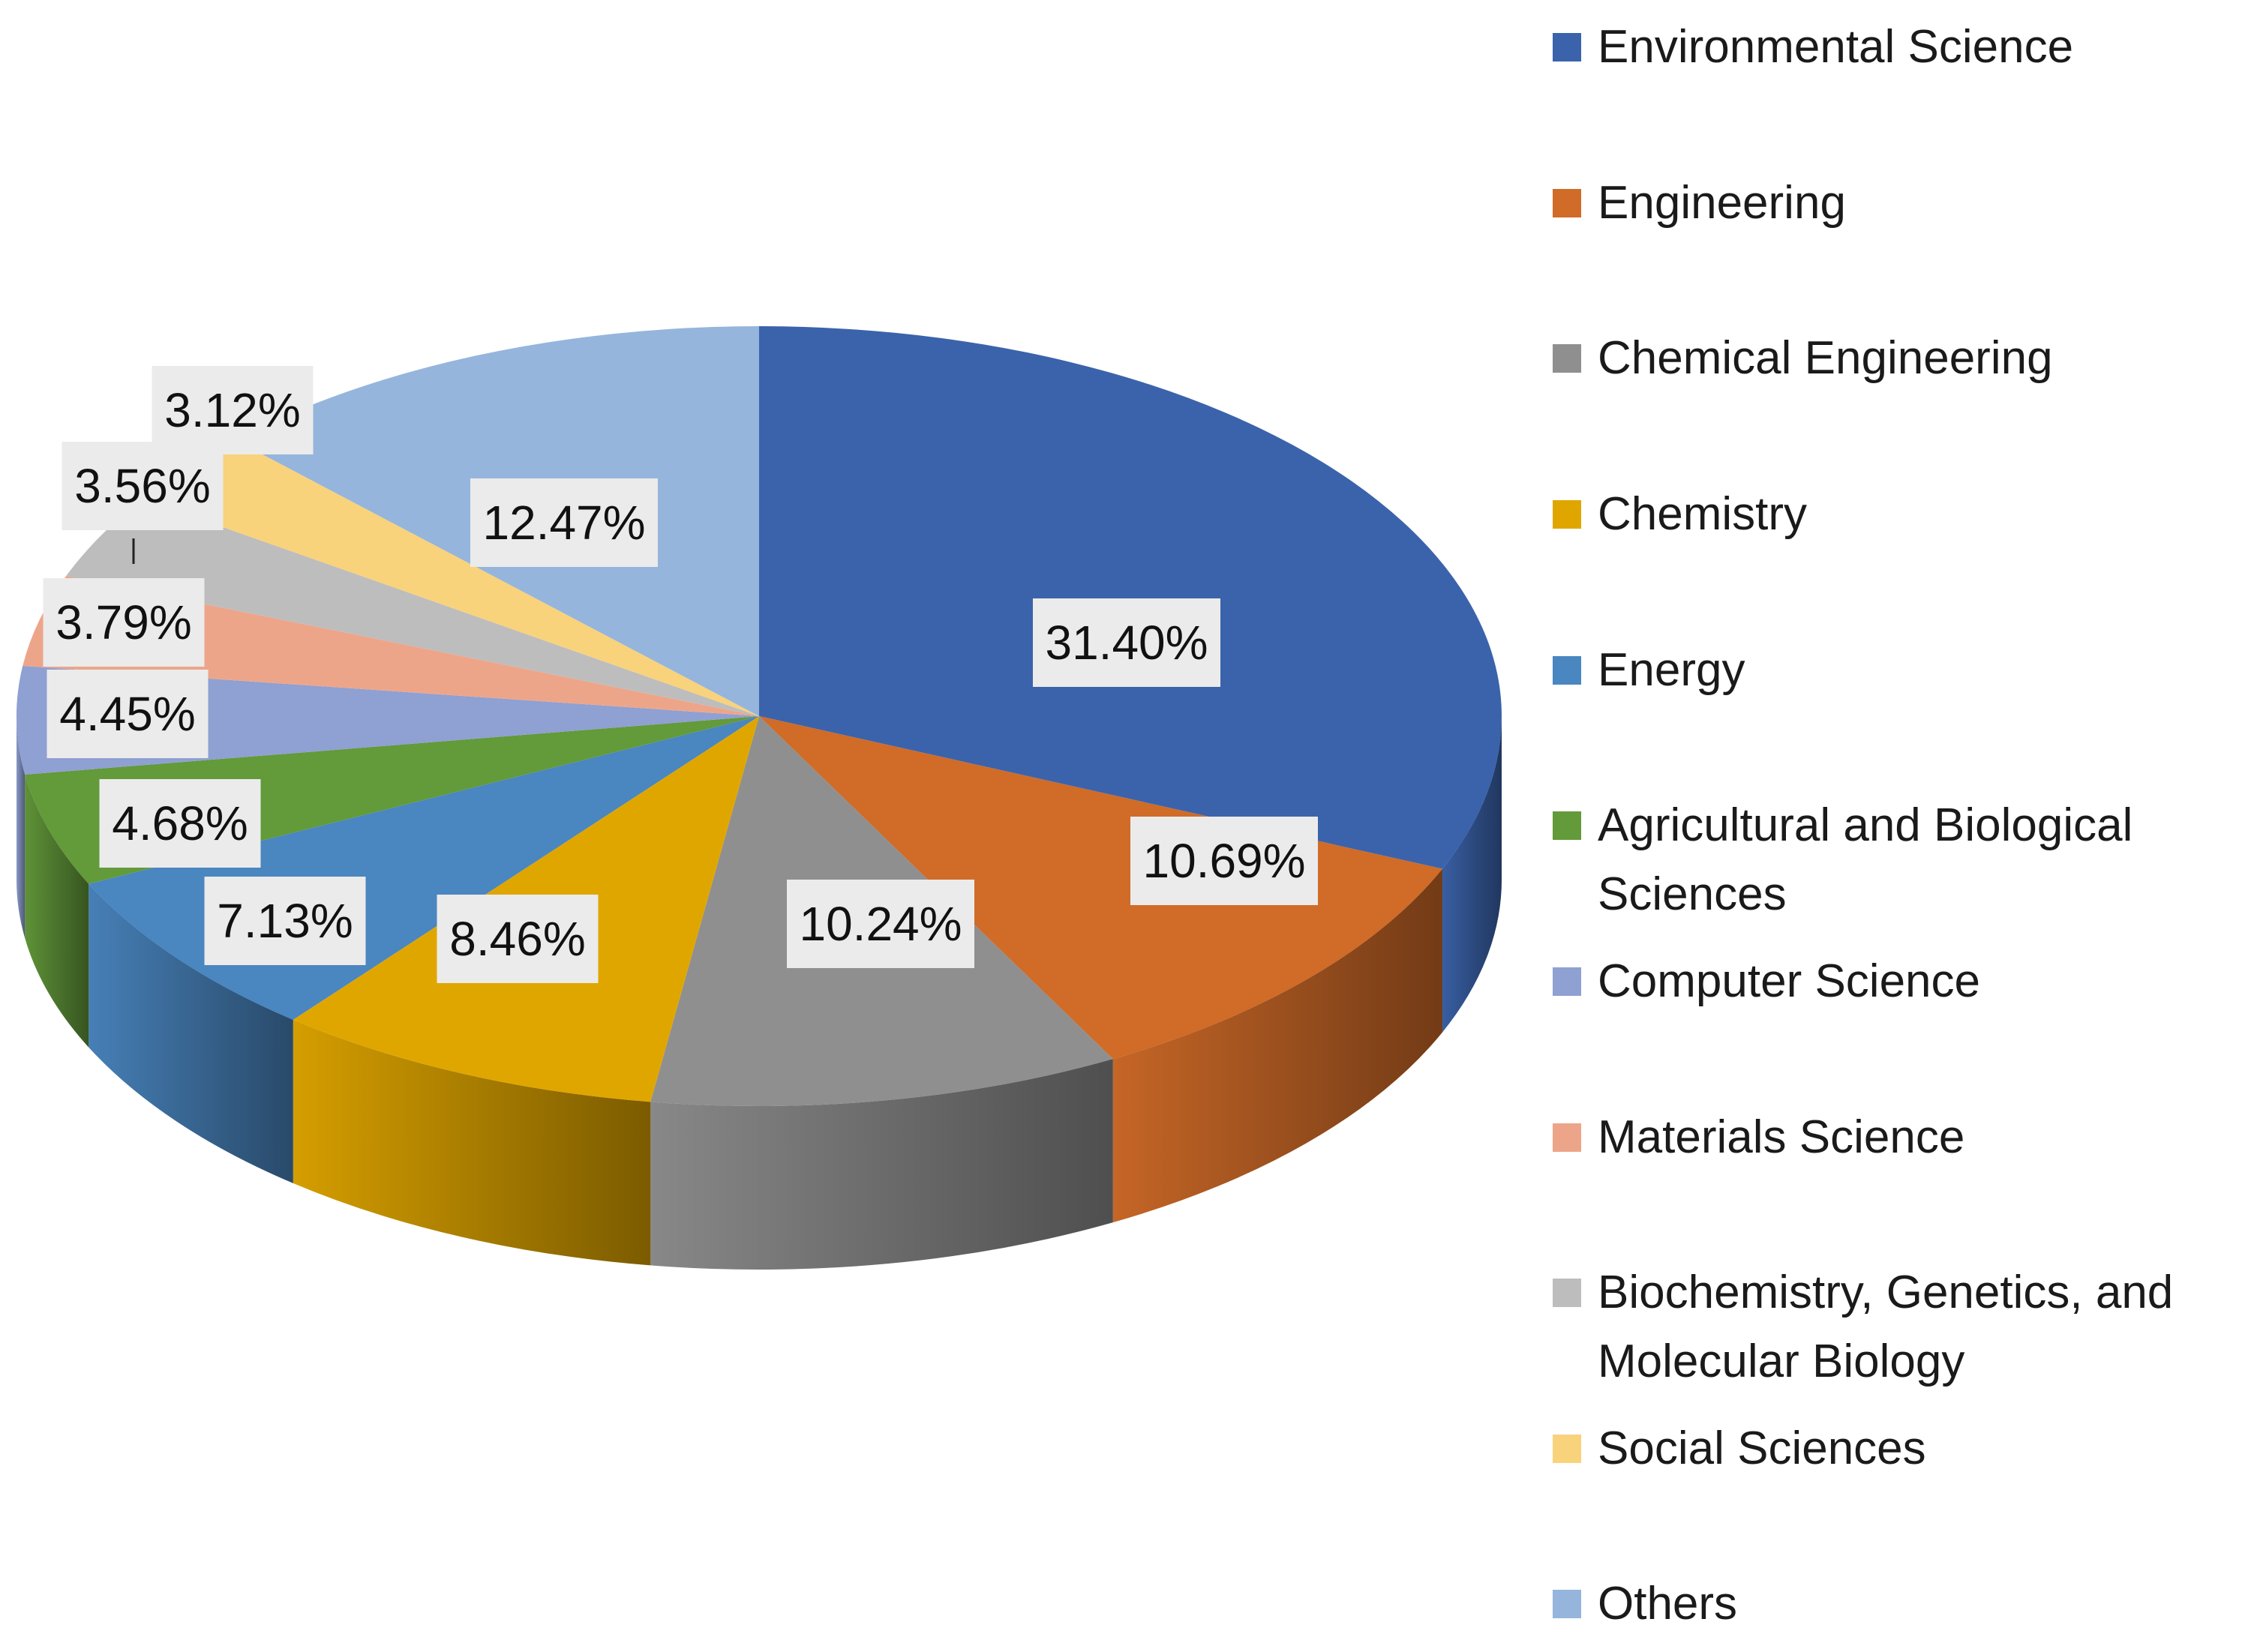  I want to click on legend-item: Environmental Science, so click(1898, 47).